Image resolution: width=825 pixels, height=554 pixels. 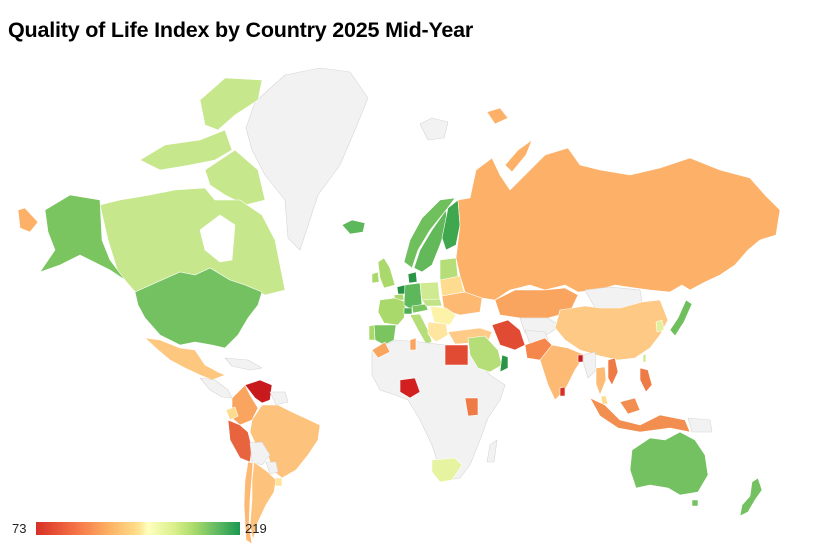 I want to click on region-saudi-arabia, so click(x=485, y=354).